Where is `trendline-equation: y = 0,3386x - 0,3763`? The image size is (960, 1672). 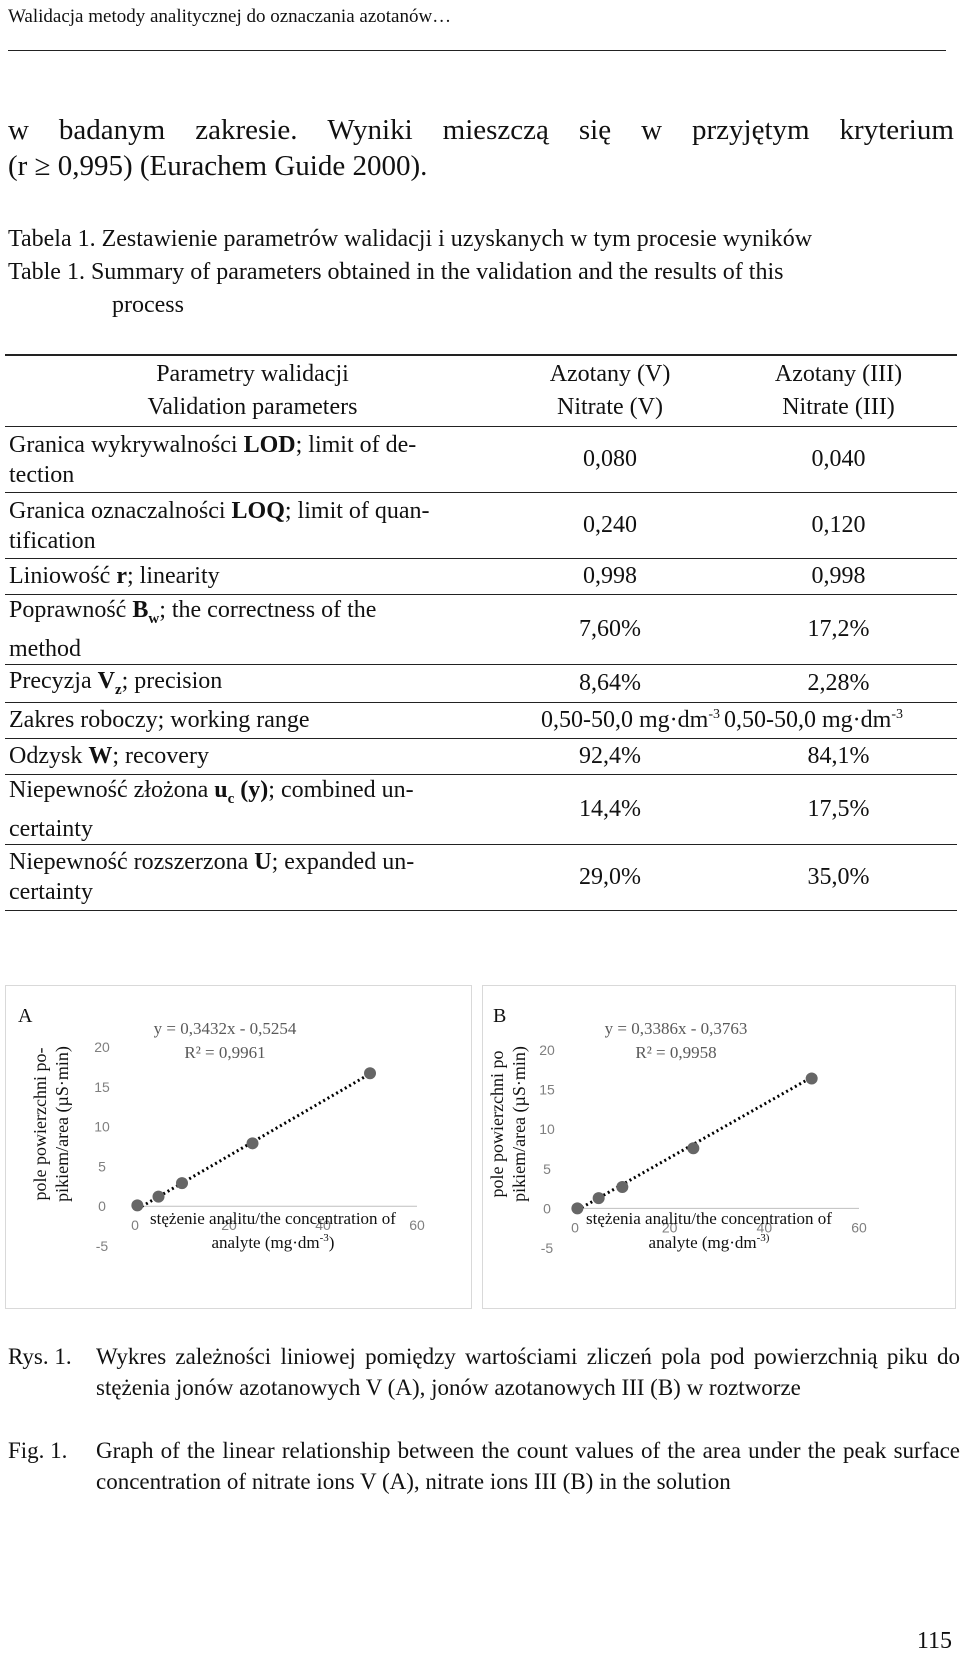 trendline-equation: y = 0,3386x - 0,3763 is located at coordinates (676, 1028).